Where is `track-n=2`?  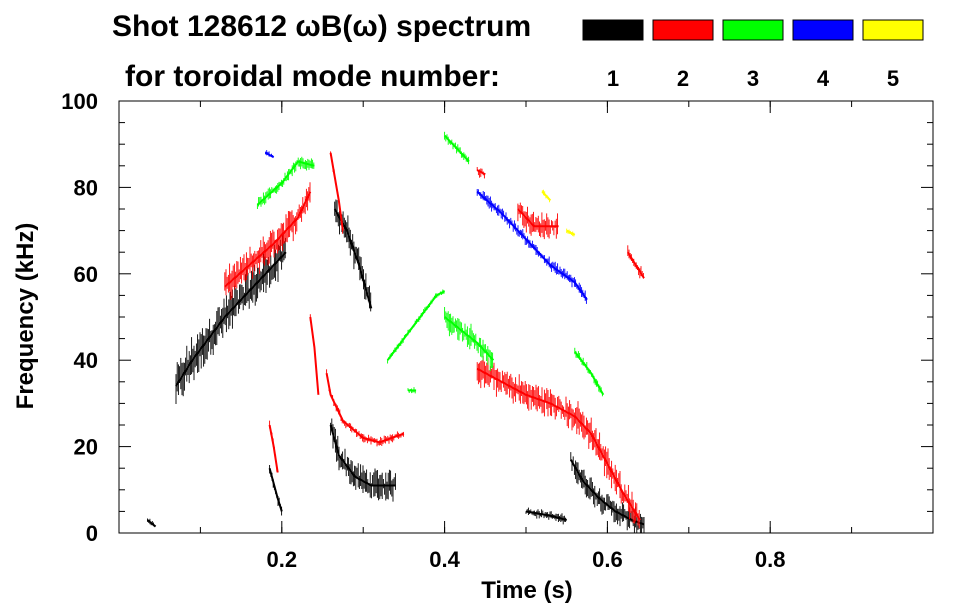 track-n=2 is located at coordinates (365, 408).